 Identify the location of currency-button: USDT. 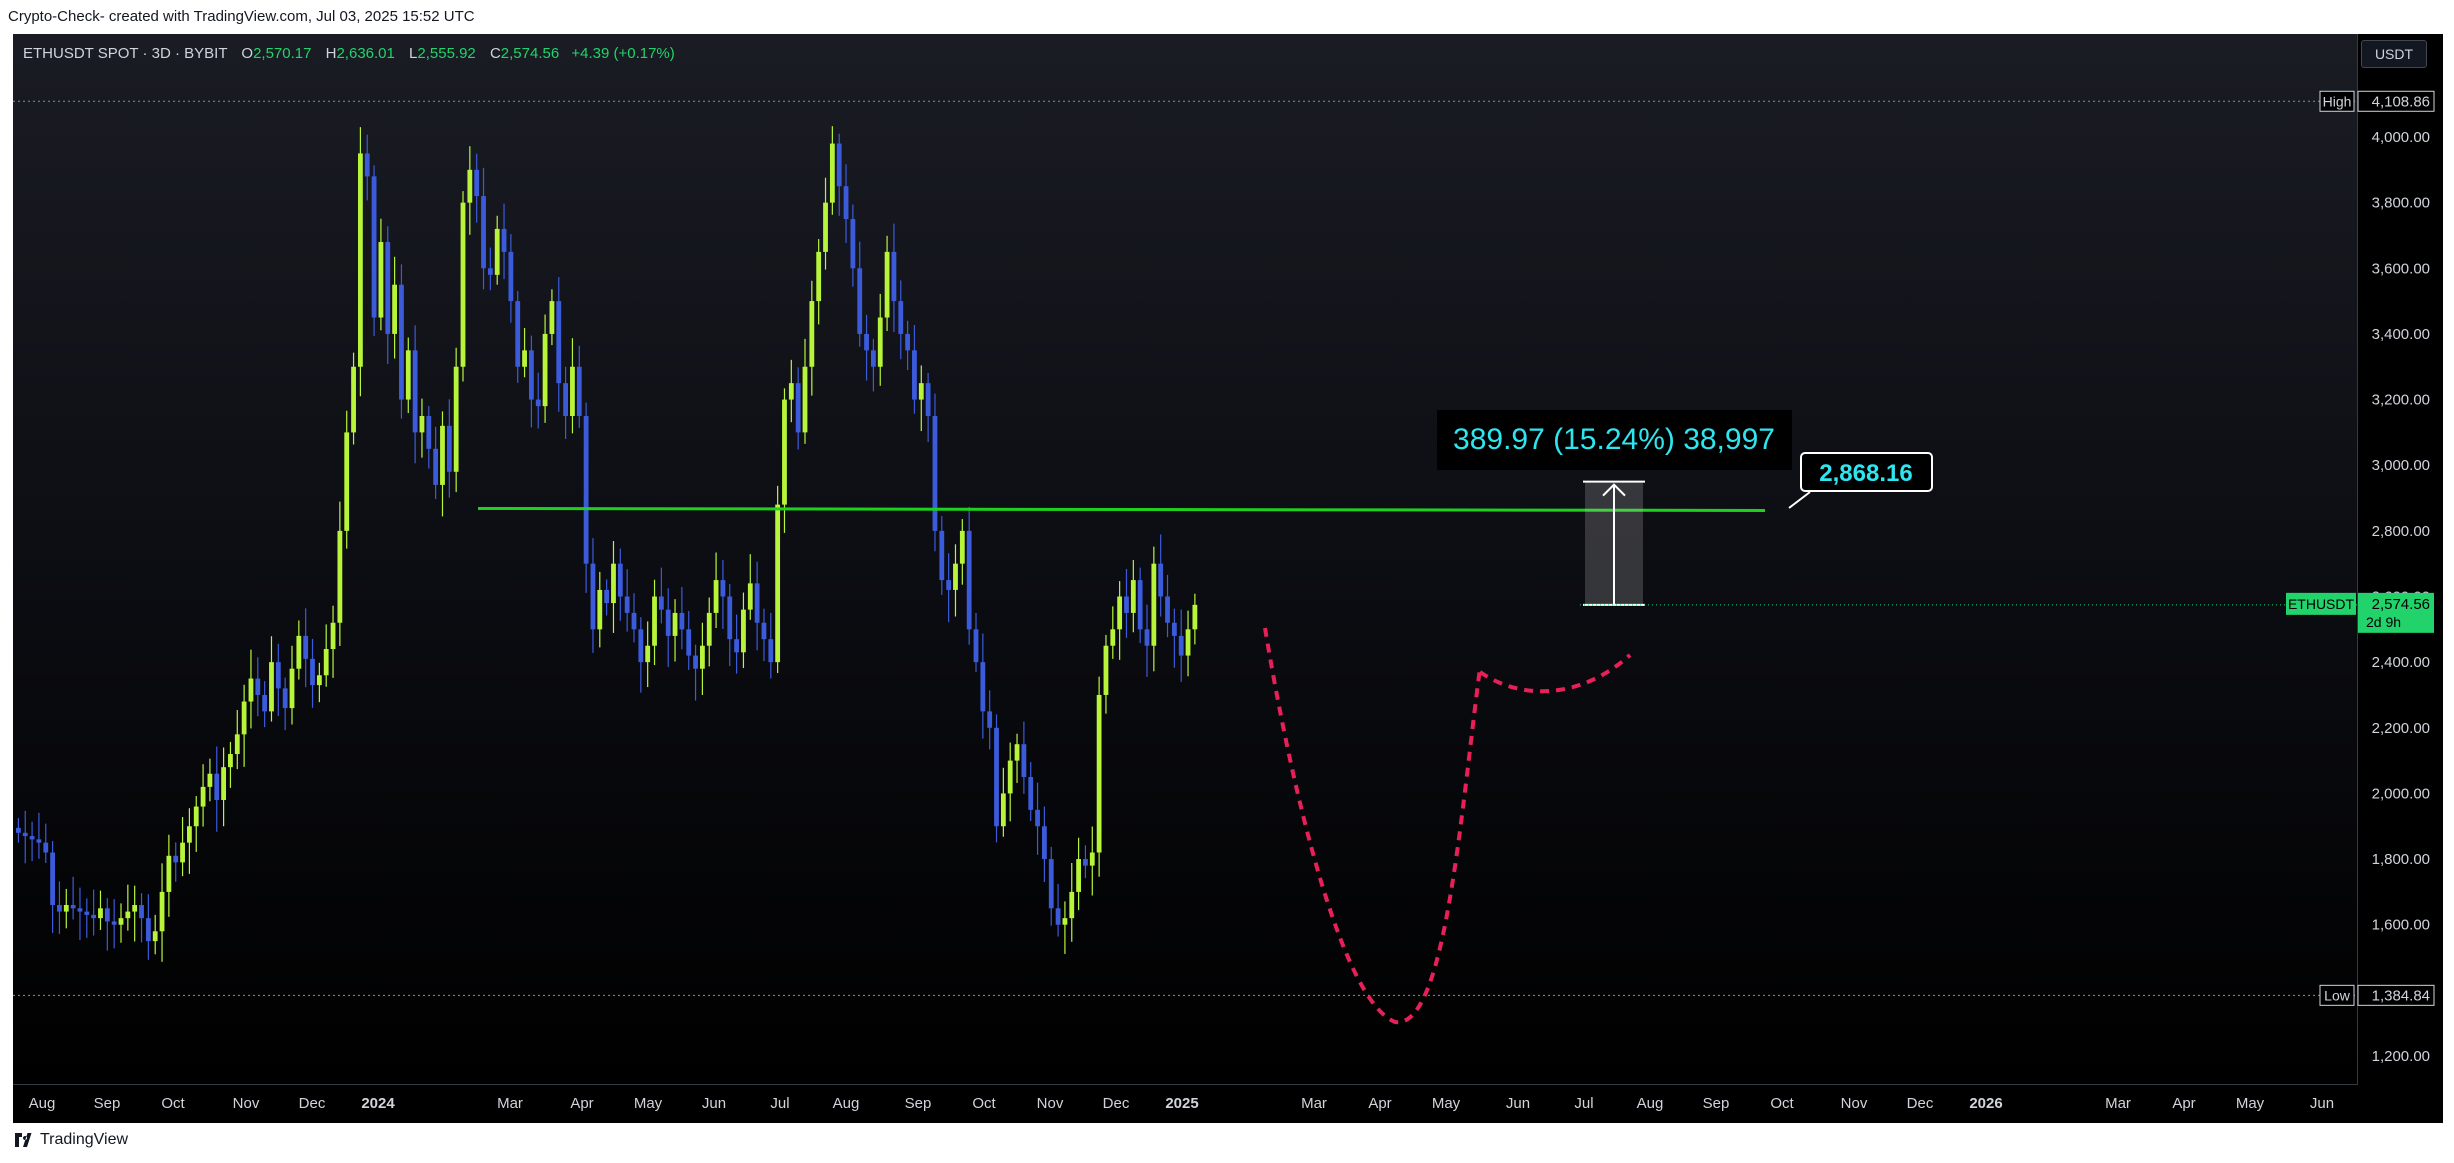
(2394, 54).